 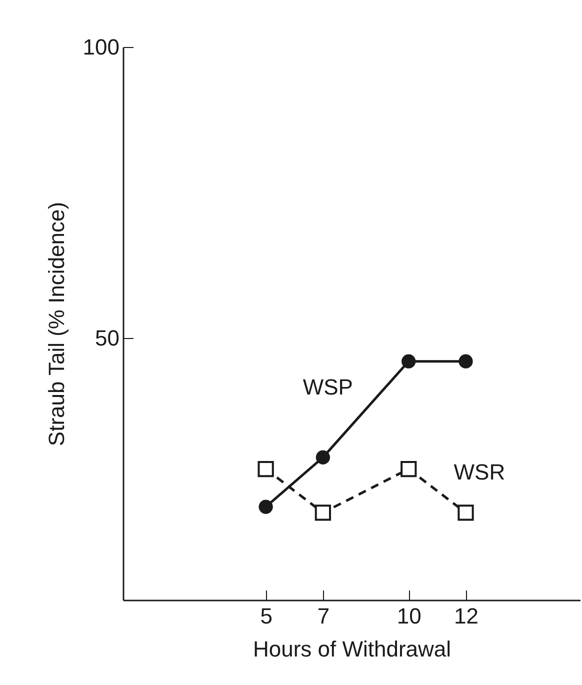 I want to click on x-axis-title: Hours of Withdrawal, so click(x=352, y=649).